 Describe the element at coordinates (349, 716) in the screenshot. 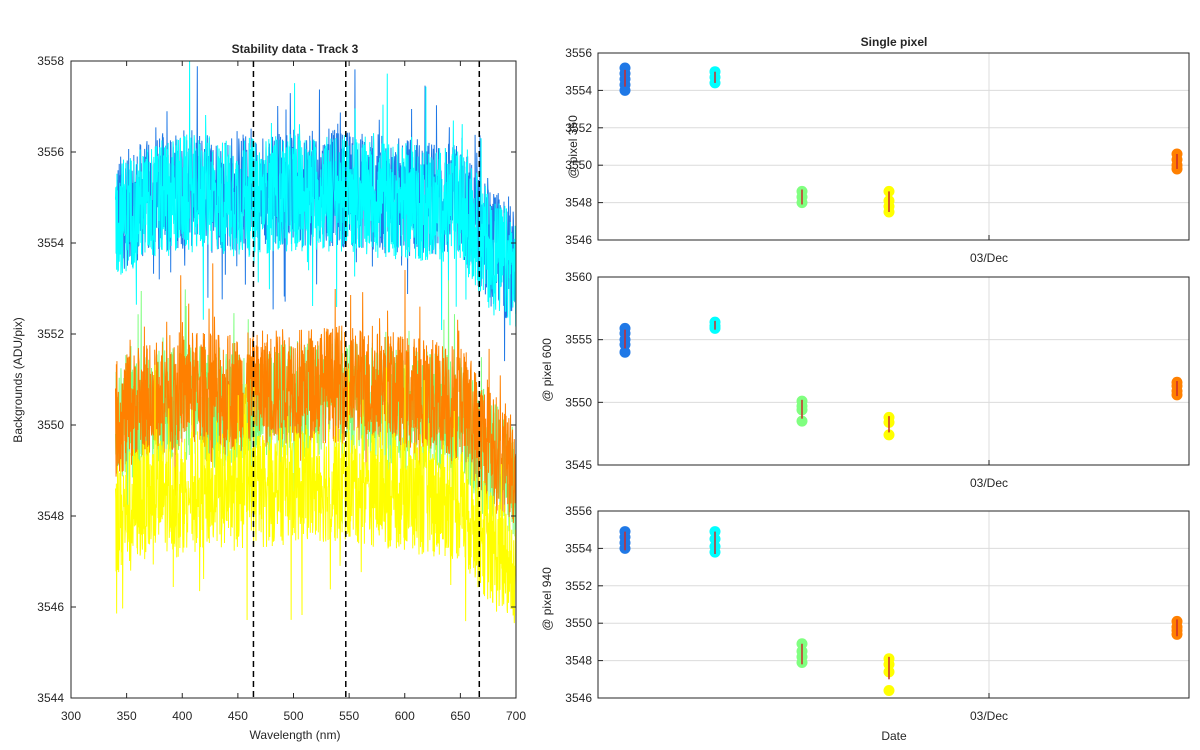

I see `spectrum-x-tick-label: 550` at that location.